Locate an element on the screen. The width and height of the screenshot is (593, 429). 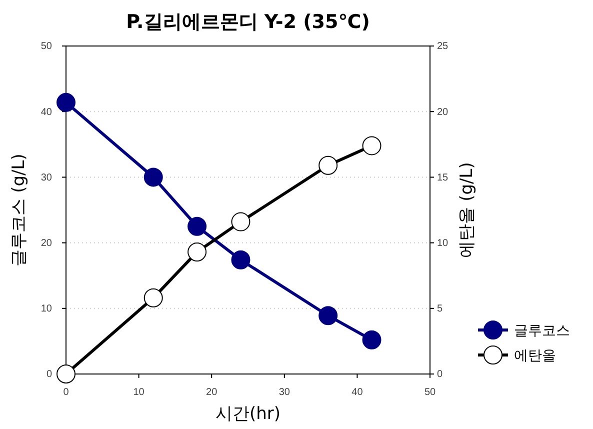
y-axis-title: 글루코스 (g/L) is located at coordinates (19, 210).